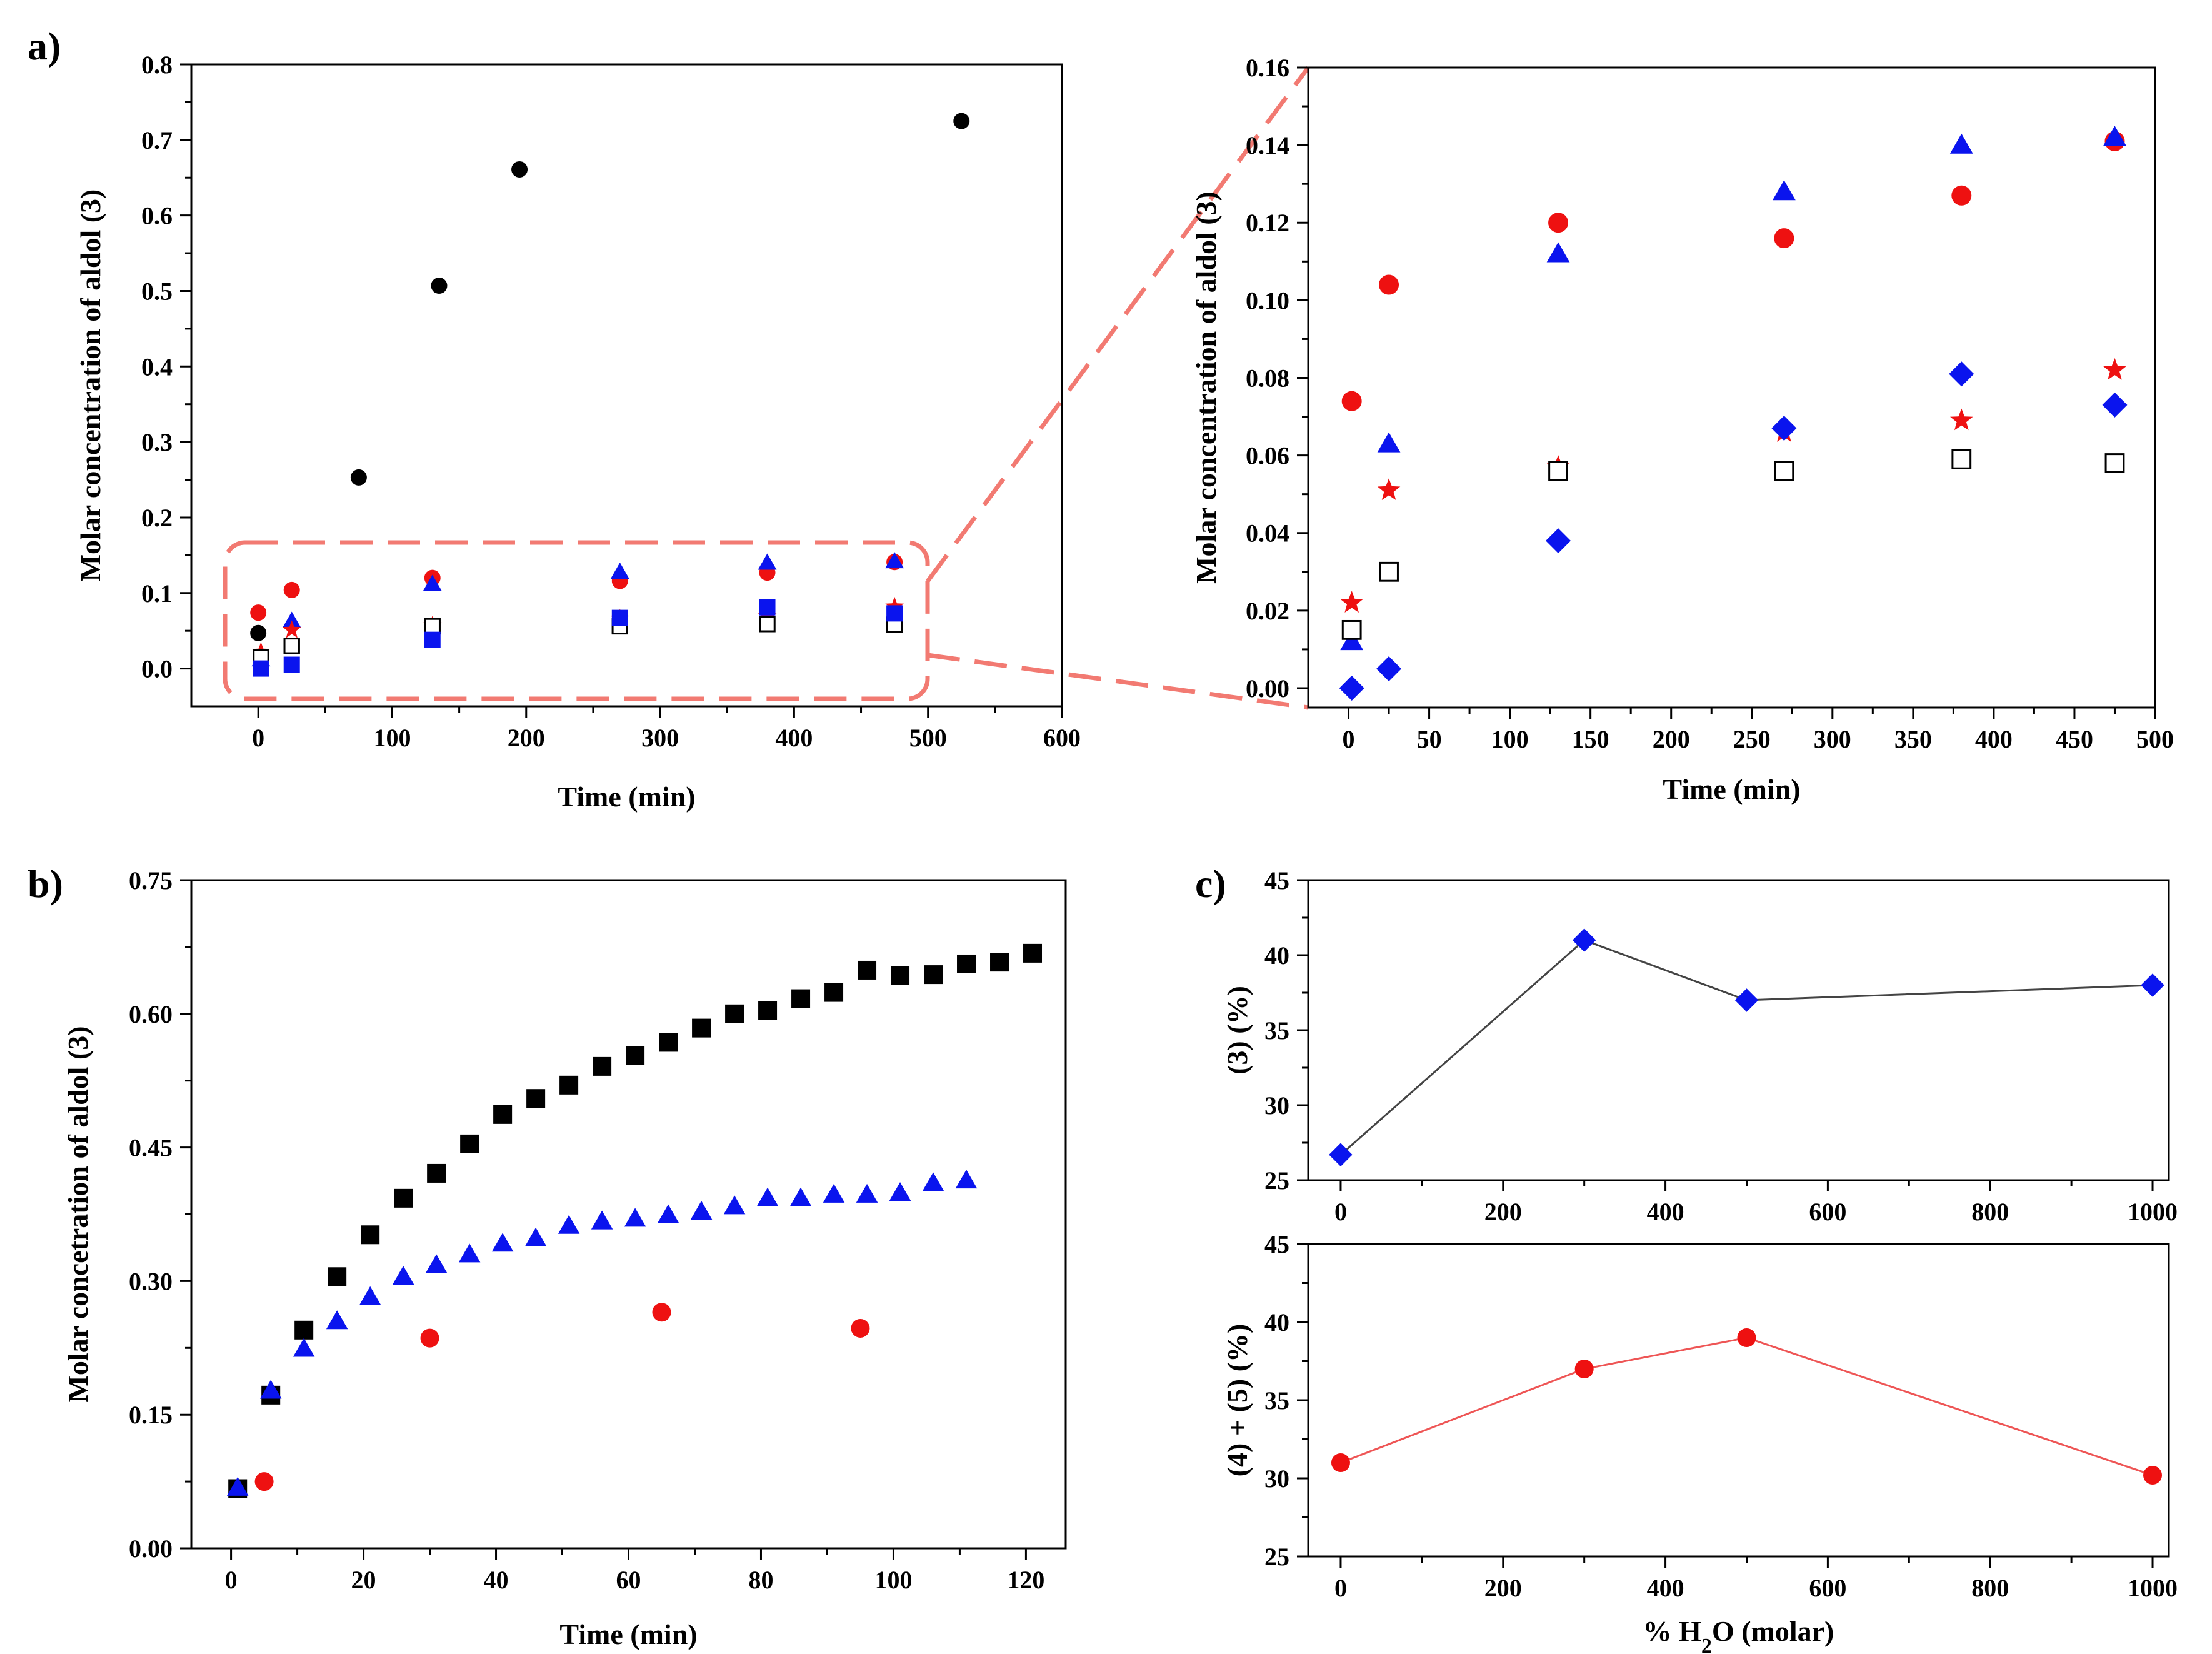 The image size is (2212, 1654). I want to click on y-axis-title: Molar concentration of aldol (3), so click(1206, 387).